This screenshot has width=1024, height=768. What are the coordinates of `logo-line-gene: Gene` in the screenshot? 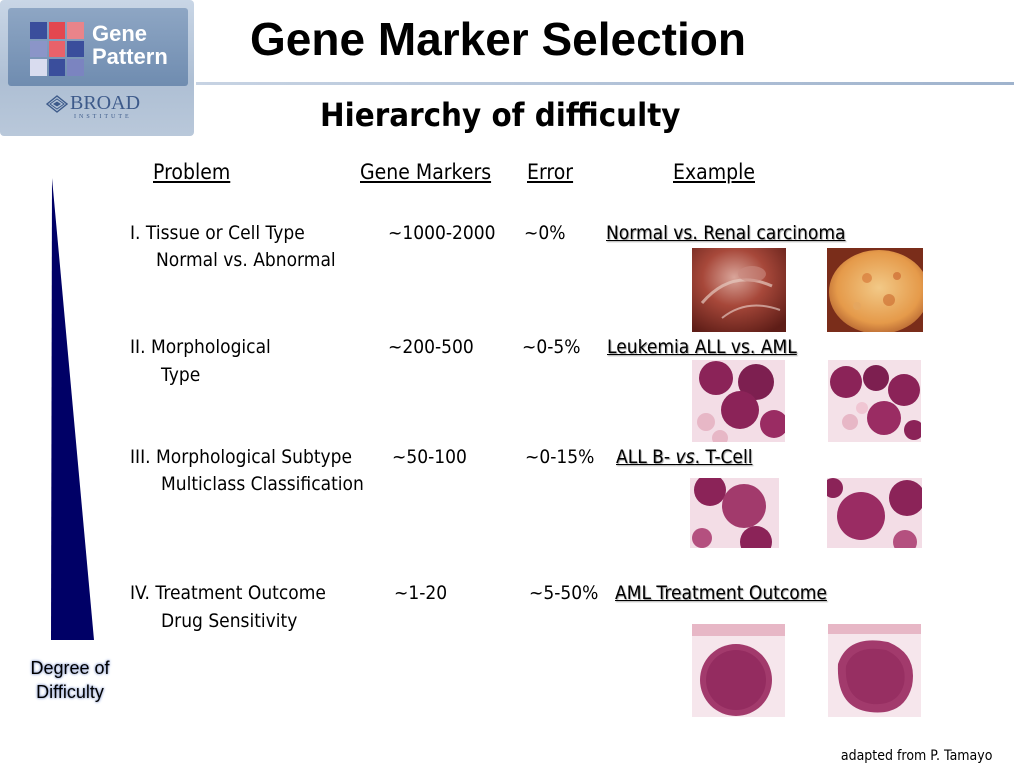 It's located at (120, 33).